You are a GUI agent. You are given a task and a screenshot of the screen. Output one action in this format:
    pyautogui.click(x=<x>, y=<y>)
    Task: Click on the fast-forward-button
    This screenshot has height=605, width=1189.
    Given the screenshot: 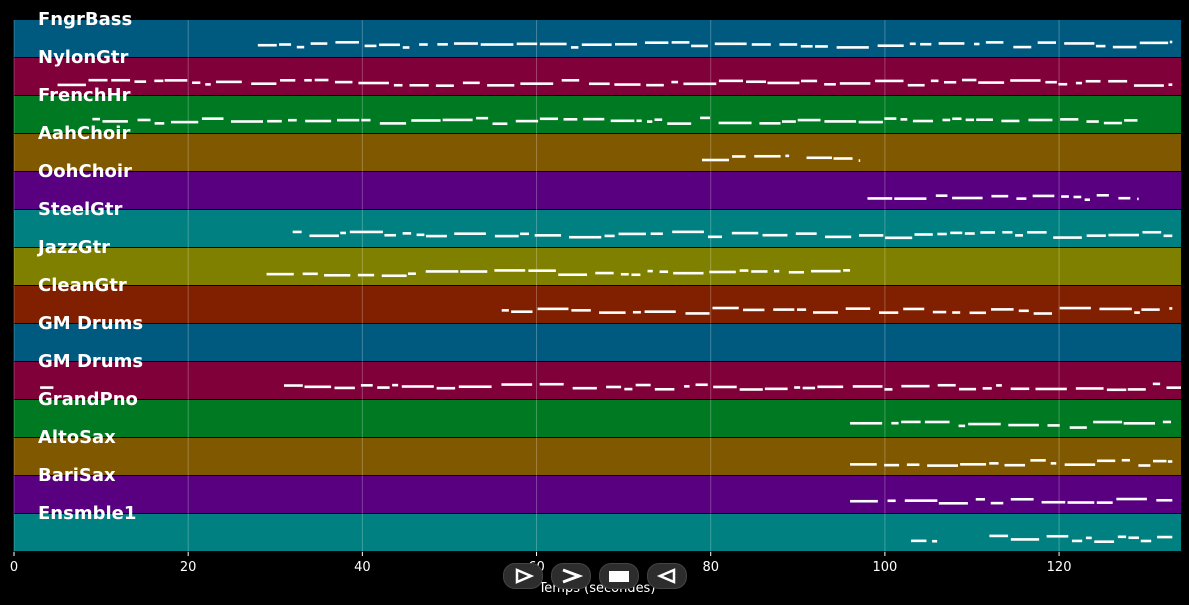 What is the action you would take?
    pyautogui.click(x=571, y=576)
    